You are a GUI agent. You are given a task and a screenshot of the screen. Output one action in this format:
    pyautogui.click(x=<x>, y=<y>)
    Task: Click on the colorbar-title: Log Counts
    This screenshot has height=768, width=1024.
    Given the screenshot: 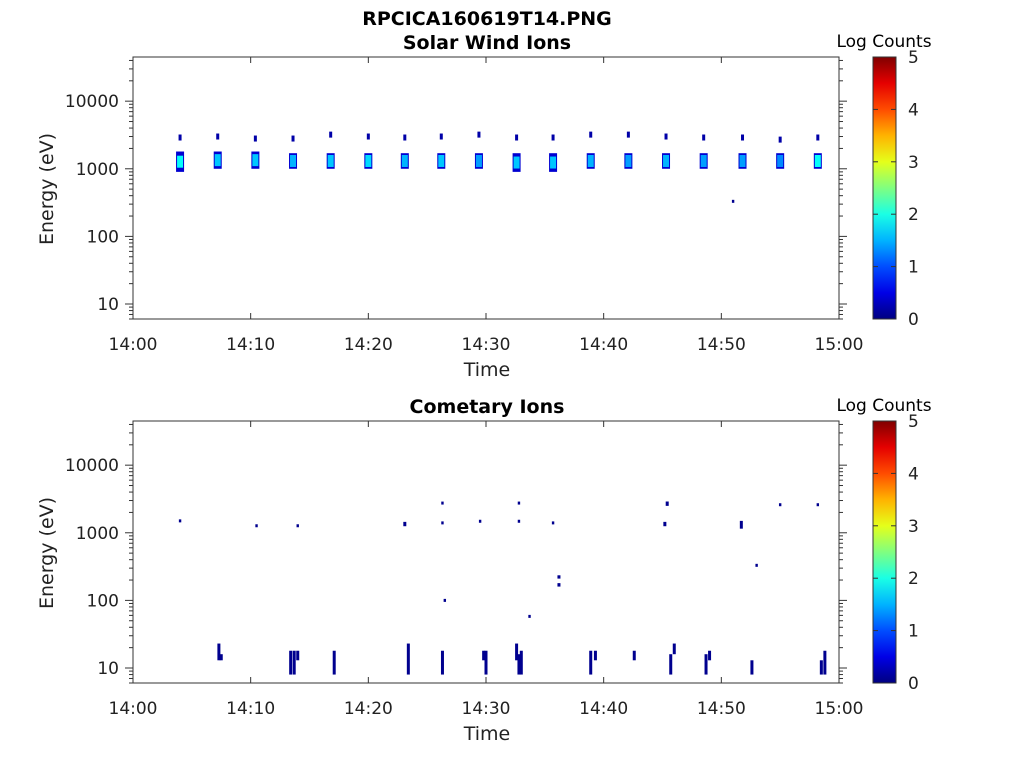 What is the action you would take?
    pyautogui.click(x=883, y=406)
    